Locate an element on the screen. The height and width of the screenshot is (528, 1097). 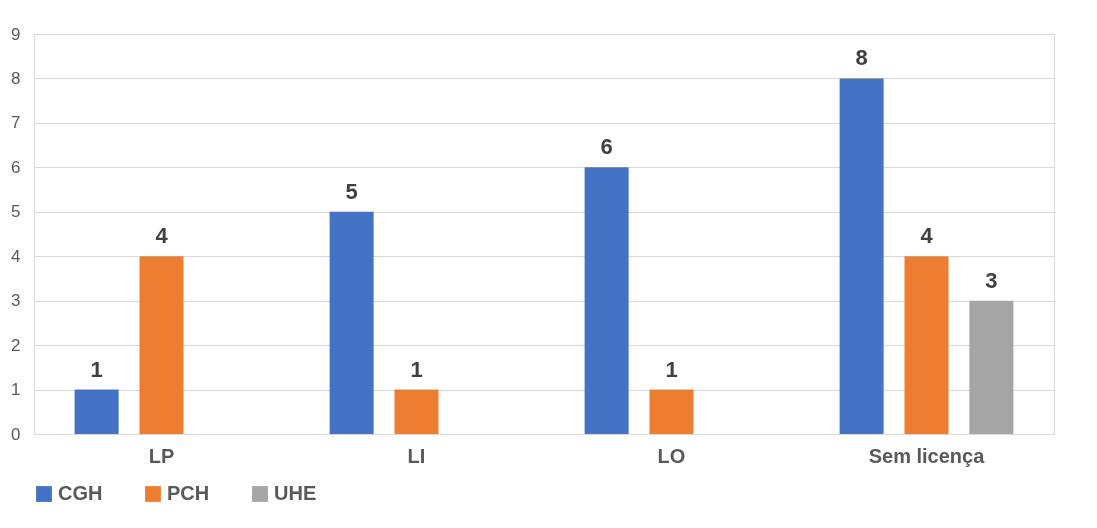
data-label: 6 is located at coordinates (606, 147).